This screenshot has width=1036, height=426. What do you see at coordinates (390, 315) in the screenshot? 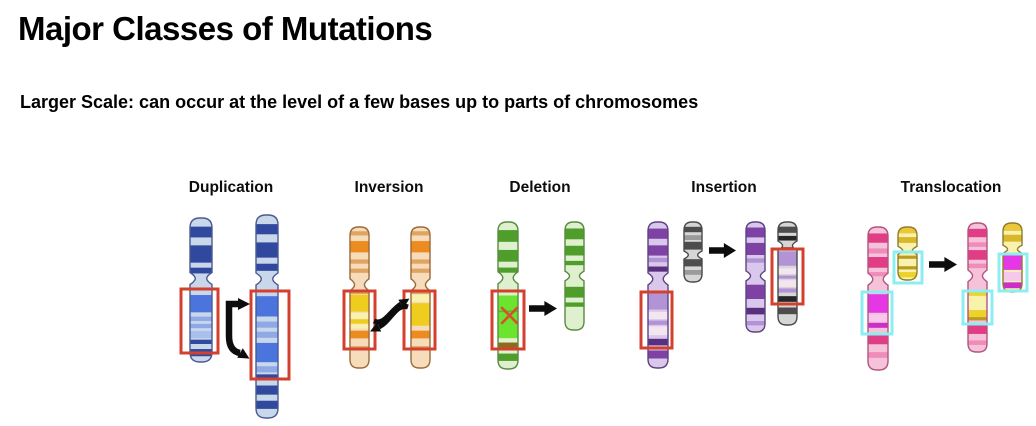
I see `inversion-cross-arrows-icon` at bounding box center [390, 315].